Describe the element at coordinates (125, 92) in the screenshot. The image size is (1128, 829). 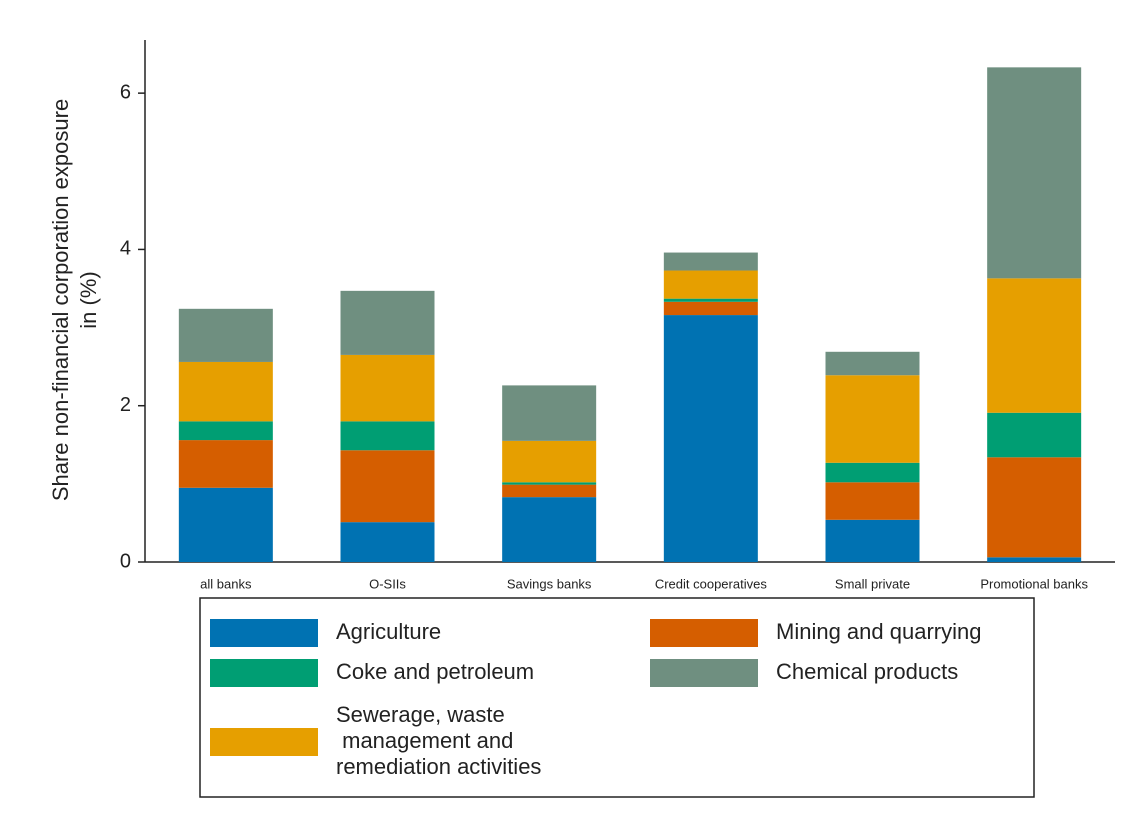
I see `y-tick-label: 6` at that location.